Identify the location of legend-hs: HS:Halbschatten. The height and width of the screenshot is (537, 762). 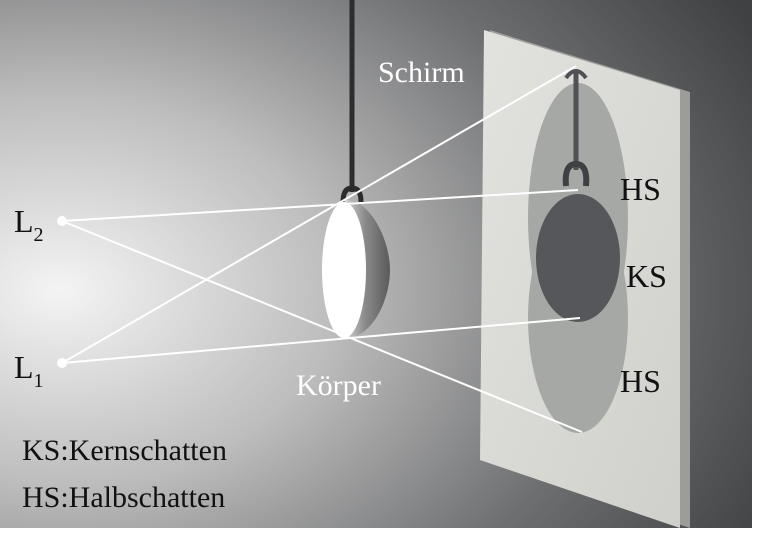
(123, 497).